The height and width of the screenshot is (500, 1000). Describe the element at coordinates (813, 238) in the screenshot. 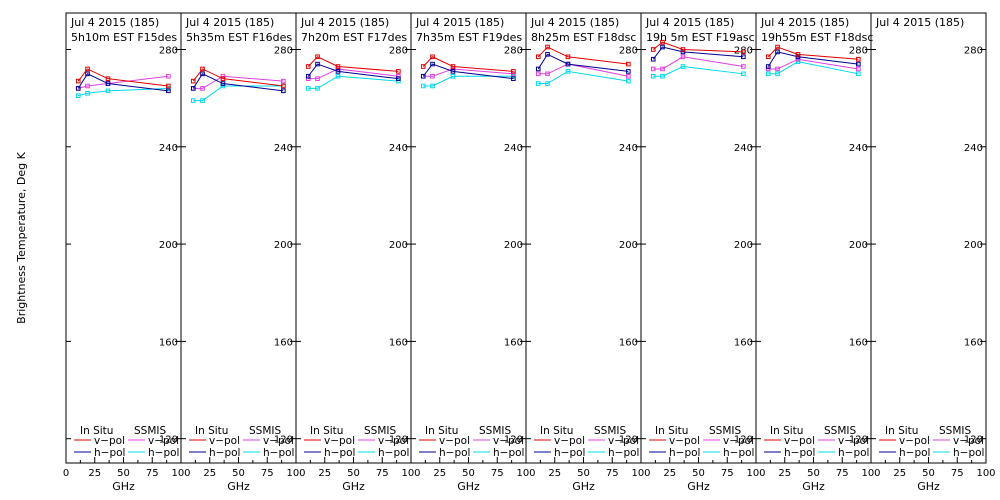

I see `panel-frame` at that location.